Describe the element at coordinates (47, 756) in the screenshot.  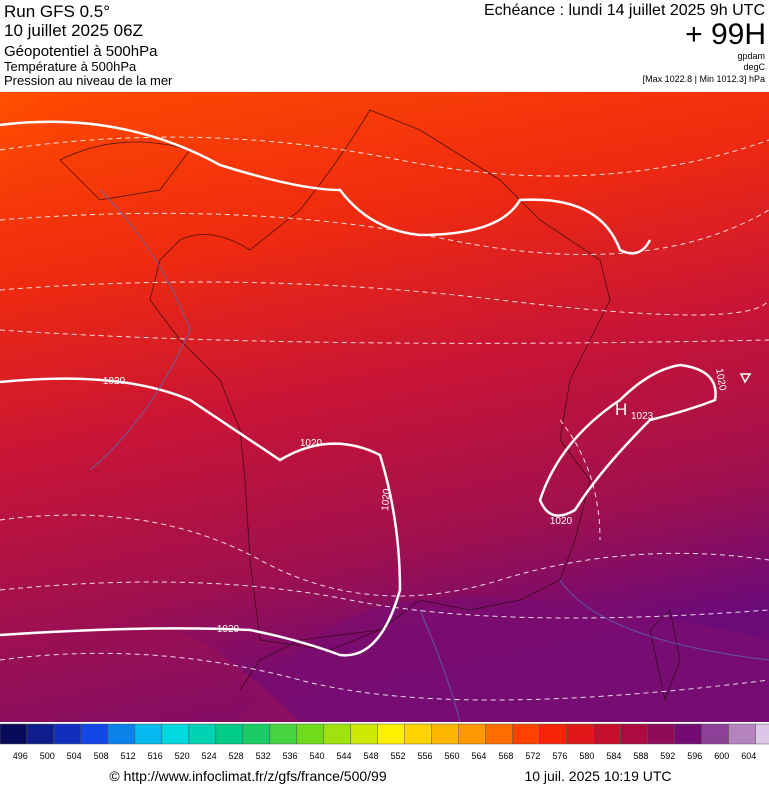
I see `colorbar-label: 500` at that location.